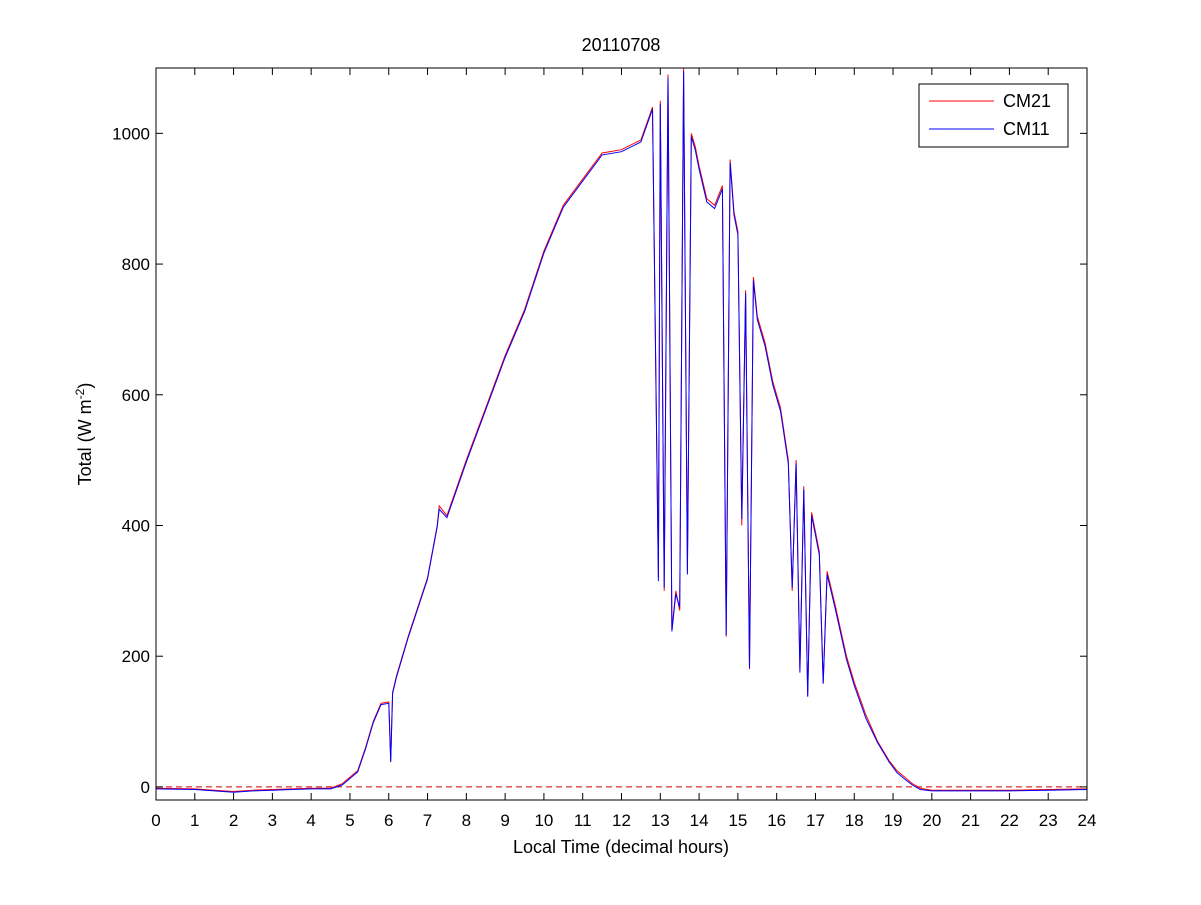  What do you see at coordinates (893, 820) in the screenshot?
I see `x-tick-label: 19` at bounding box center [893, 820].